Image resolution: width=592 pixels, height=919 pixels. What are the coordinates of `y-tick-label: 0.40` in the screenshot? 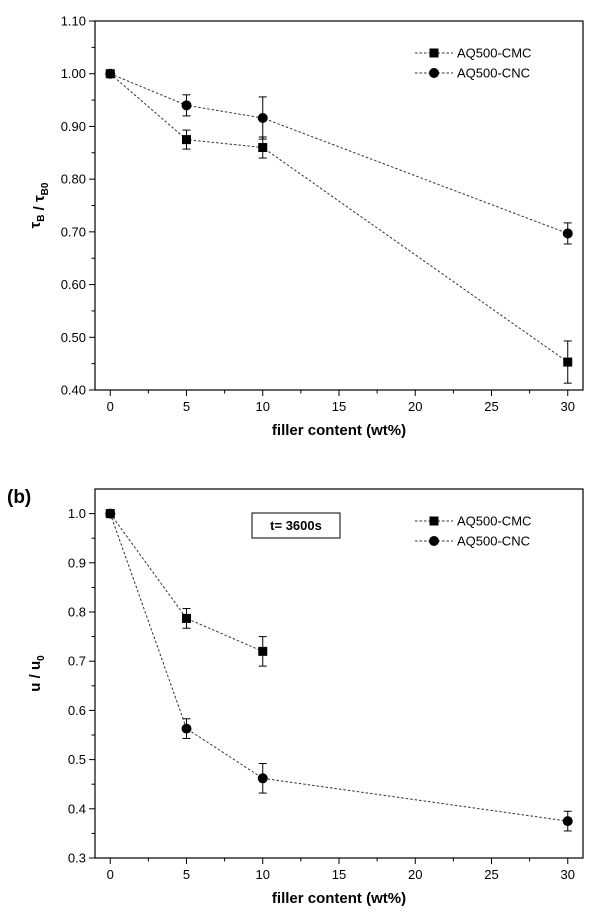 It's located at (73, 390).